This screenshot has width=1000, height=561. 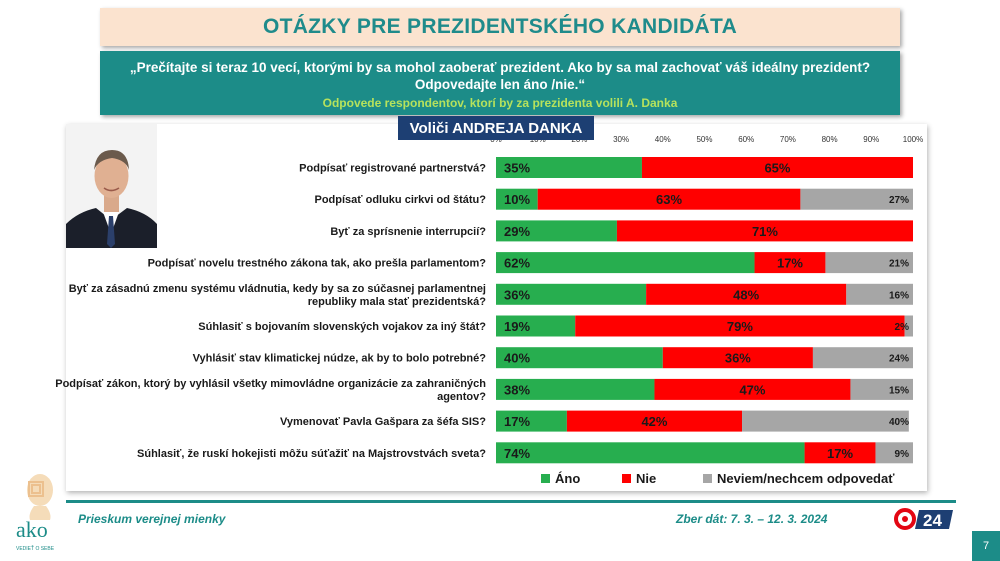 What do you see at coordinates (704, 139) in the screenshot?
I see `x-tick-label: 50%` at bounding box center [704, 139].